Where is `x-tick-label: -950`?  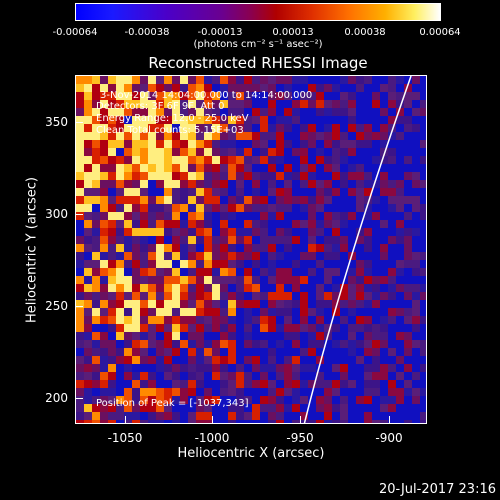 x-tick-label: -950 is located at coordinates (300, 438).